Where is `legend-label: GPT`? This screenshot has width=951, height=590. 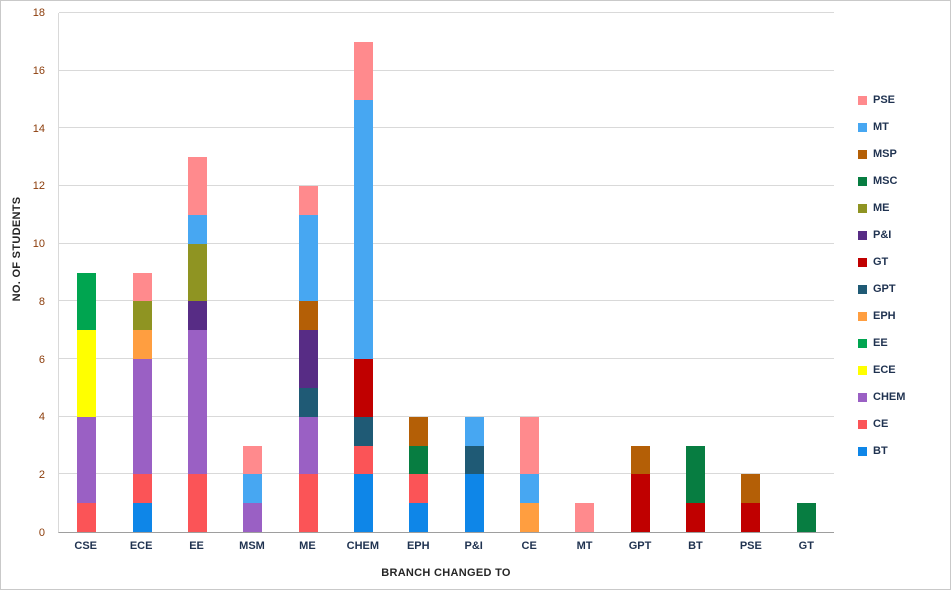 legend-label: GPT is located at coordinates (884, 289).